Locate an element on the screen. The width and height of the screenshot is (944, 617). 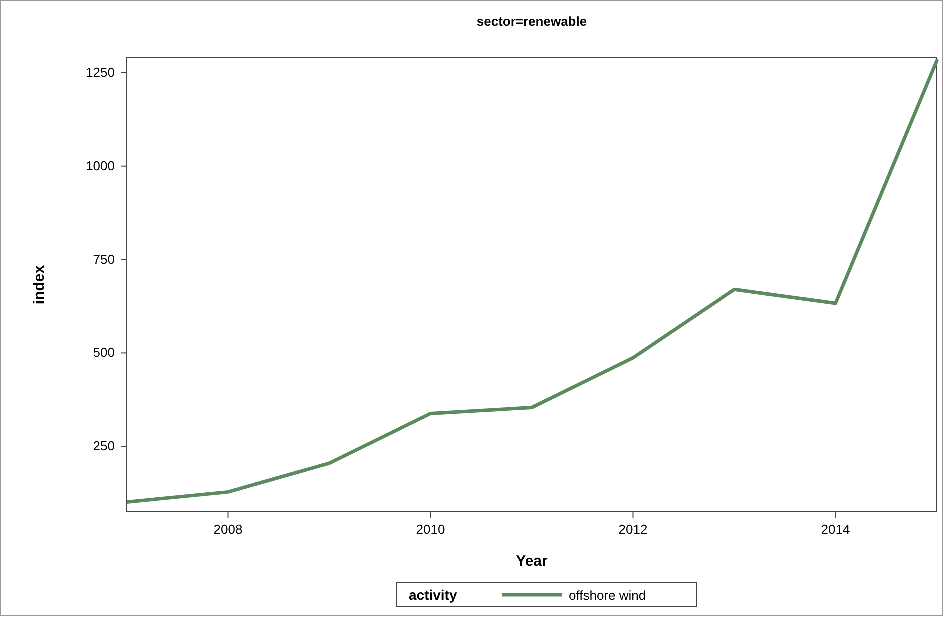
y-tick-label: 250 is located at coordinates (104, 446).